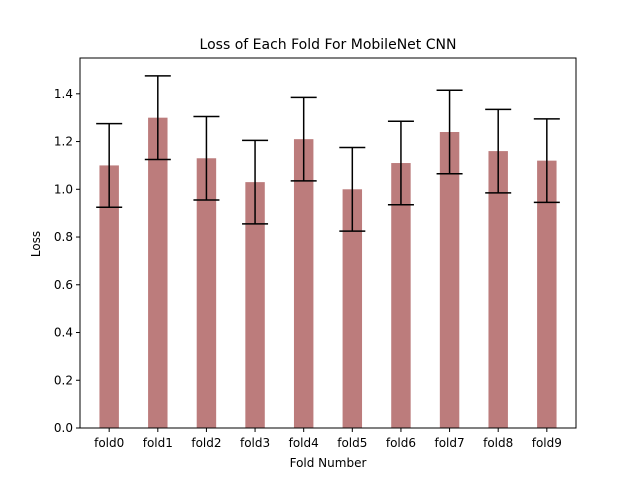 The width and height of the screenshot is (640, 480). I want to click on bar-fold1, so click(158, 272).